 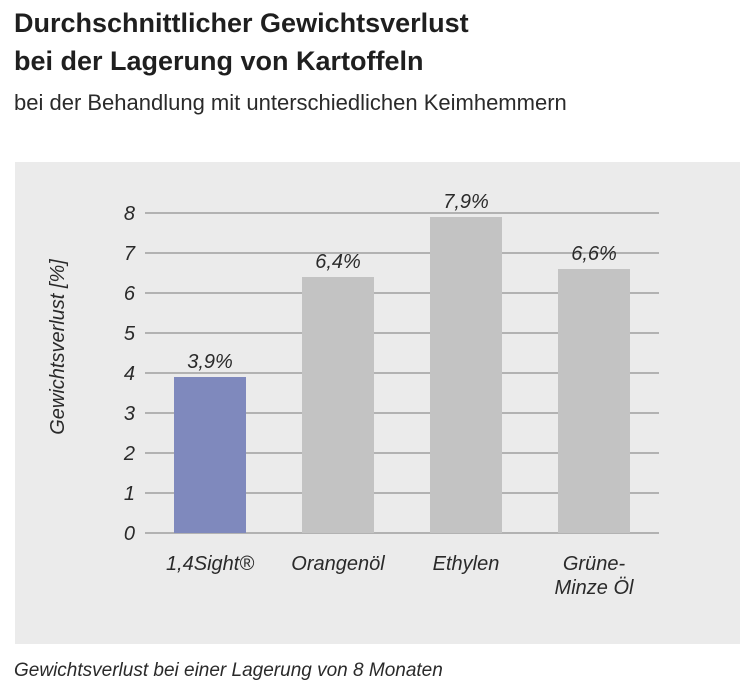 What do you see at coordinates (210, 362) in the screenshot?
I see `data-label: 3,9%` at bounding box center [210, 362].